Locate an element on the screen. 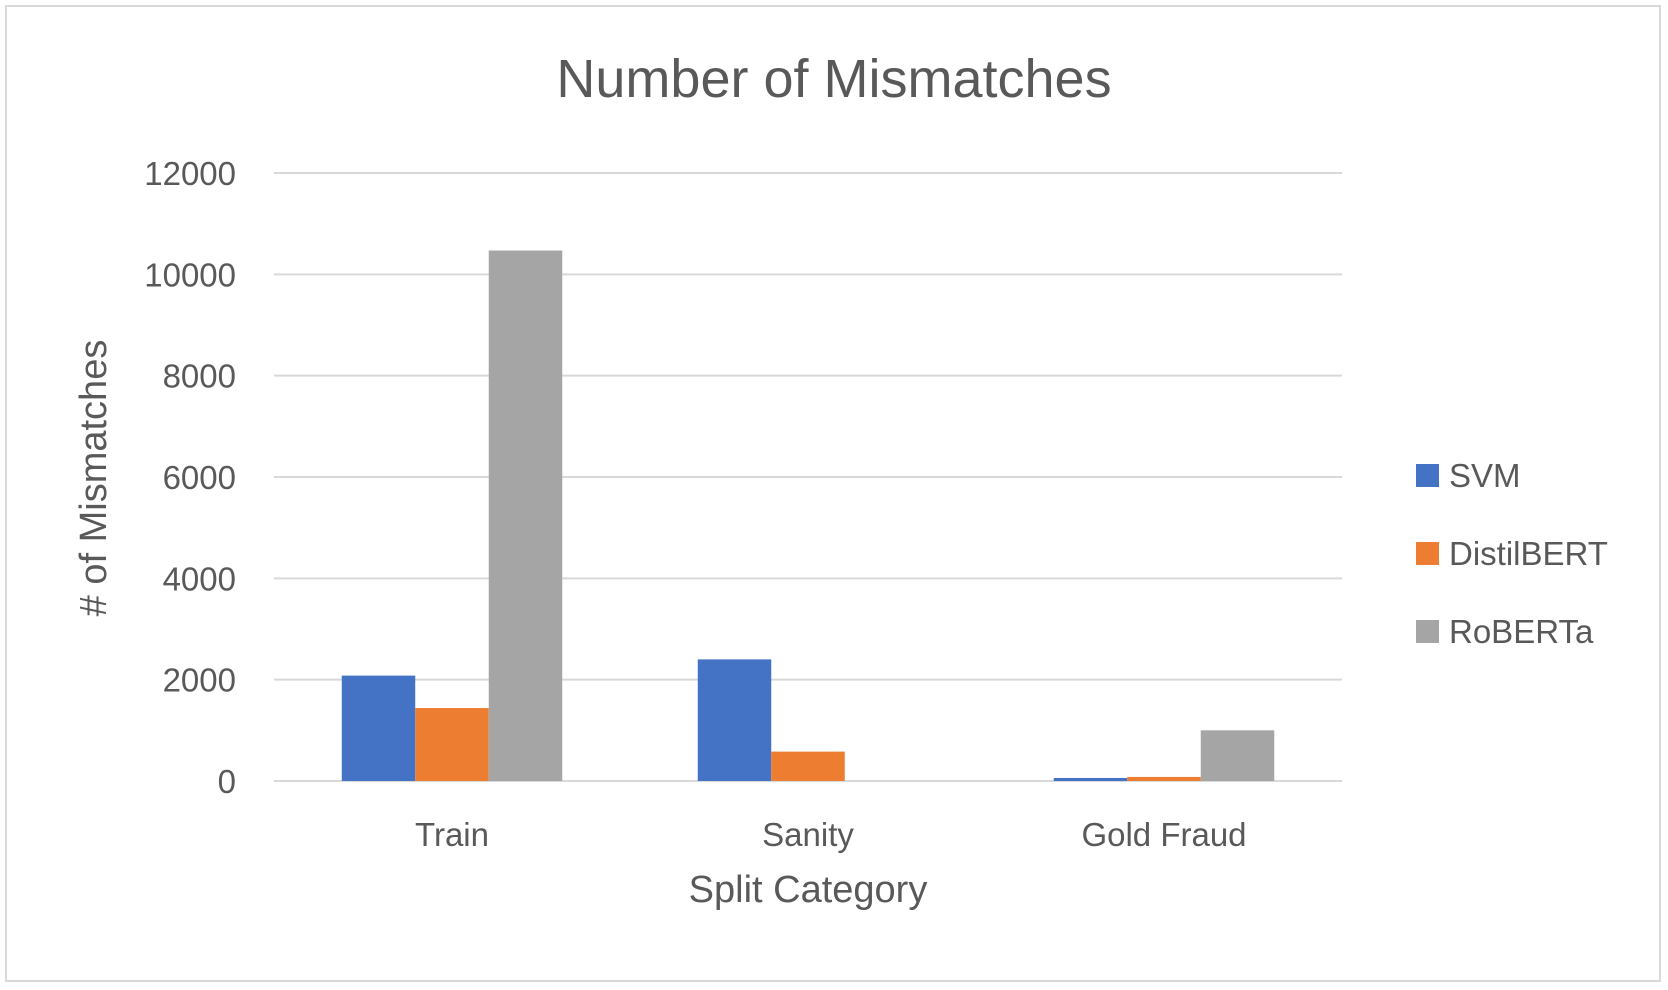 Image resolution: width=1668 pixels, height=990 pixels. bar-roberta-train is located at coordinates (525, 515).